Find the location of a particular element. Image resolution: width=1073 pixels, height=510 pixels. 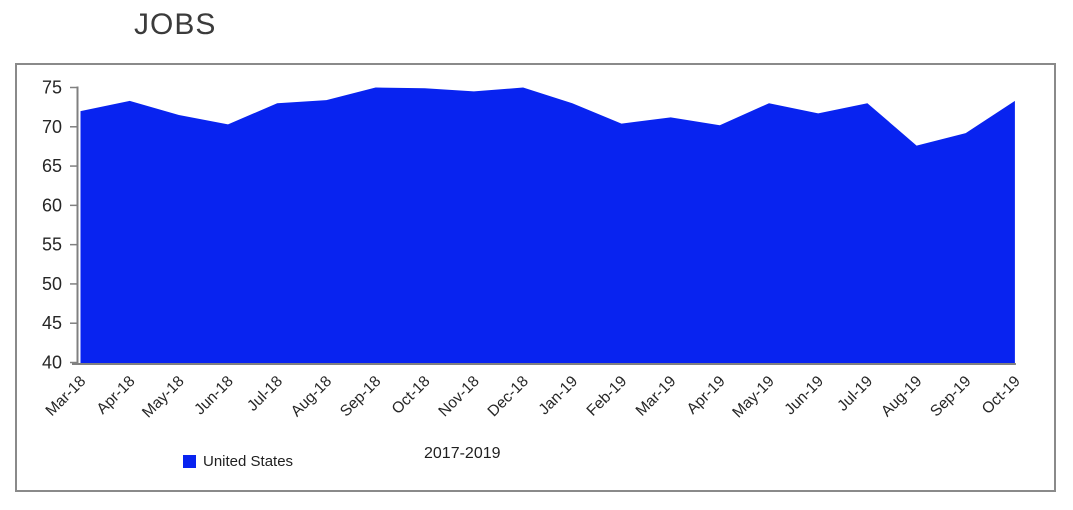

x-tick-label: Nov-18 is located at coordinates (458, 396).